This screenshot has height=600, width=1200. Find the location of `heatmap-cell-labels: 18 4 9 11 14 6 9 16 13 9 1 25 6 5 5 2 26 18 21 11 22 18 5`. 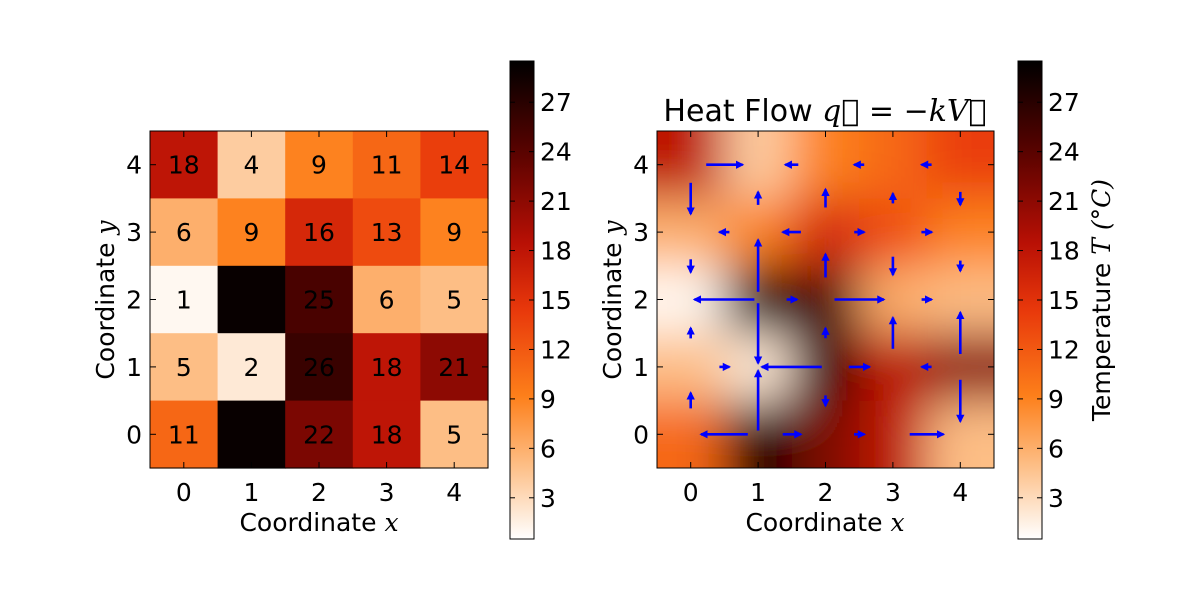

heatmap-cell-labels: 18 4 9 11 14 6 9 16 13 9 1 25 6 5 5 2 26 18 21 11 22 18 5 is located at coordinates (319, 300).